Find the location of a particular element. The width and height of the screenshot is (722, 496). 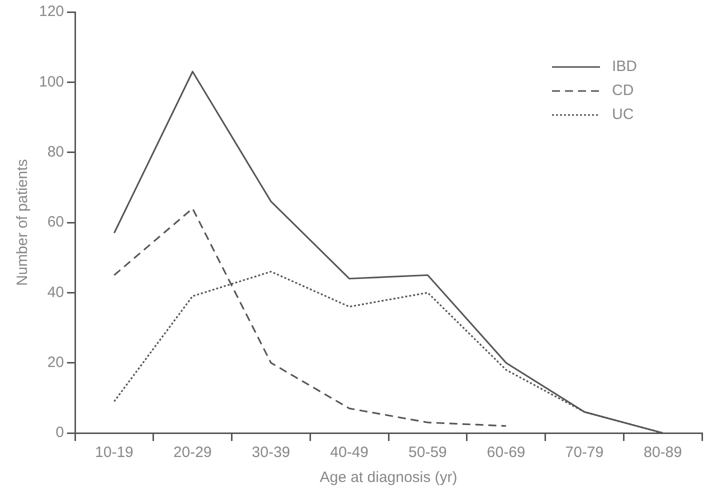

legend-label: CD is located at coordinates (623, 91).